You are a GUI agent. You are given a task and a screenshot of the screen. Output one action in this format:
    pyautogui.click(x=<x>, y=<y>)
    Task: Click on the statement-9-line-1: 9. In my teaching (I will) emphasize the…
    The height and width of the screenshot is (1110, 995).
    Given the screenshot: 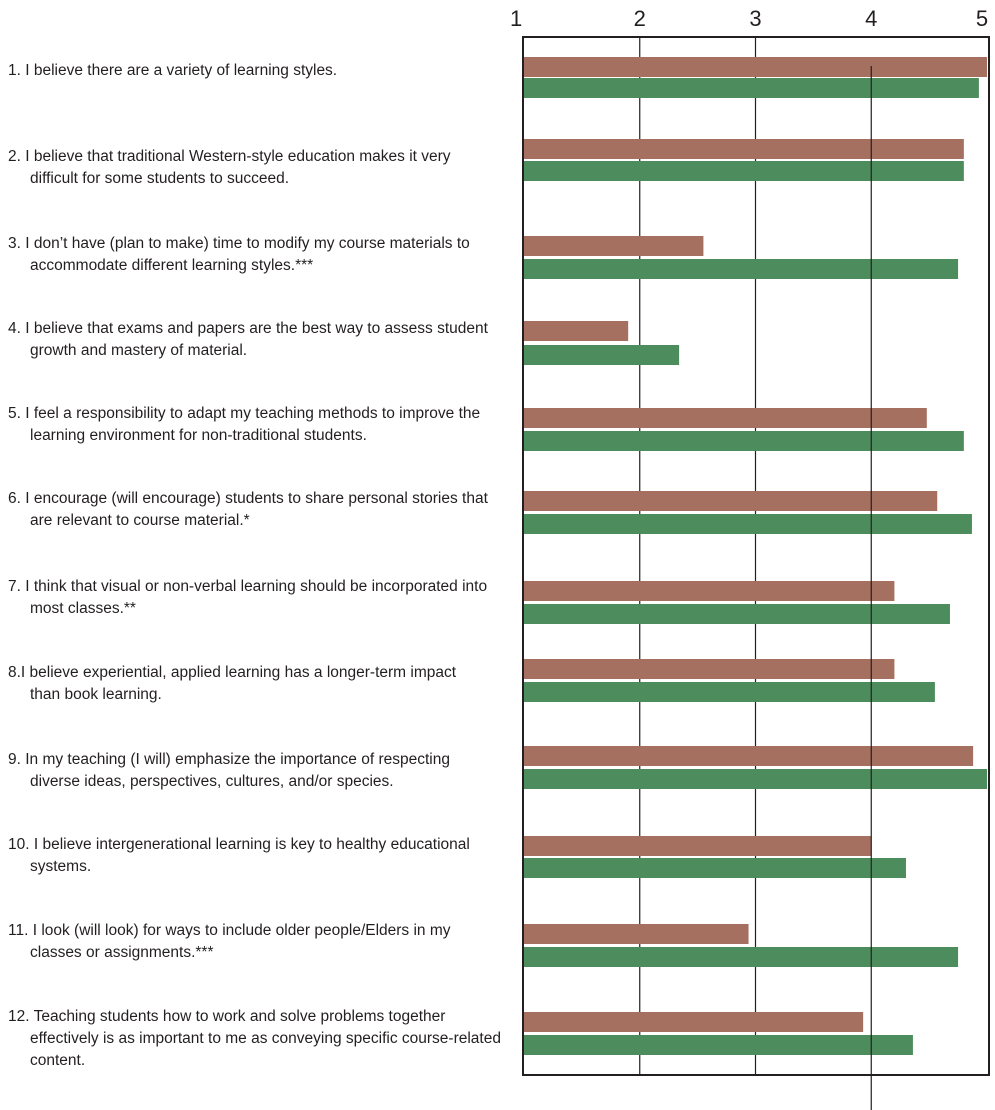 What is the action you would take?
    pyautogui.click(x=229, y=759)
    